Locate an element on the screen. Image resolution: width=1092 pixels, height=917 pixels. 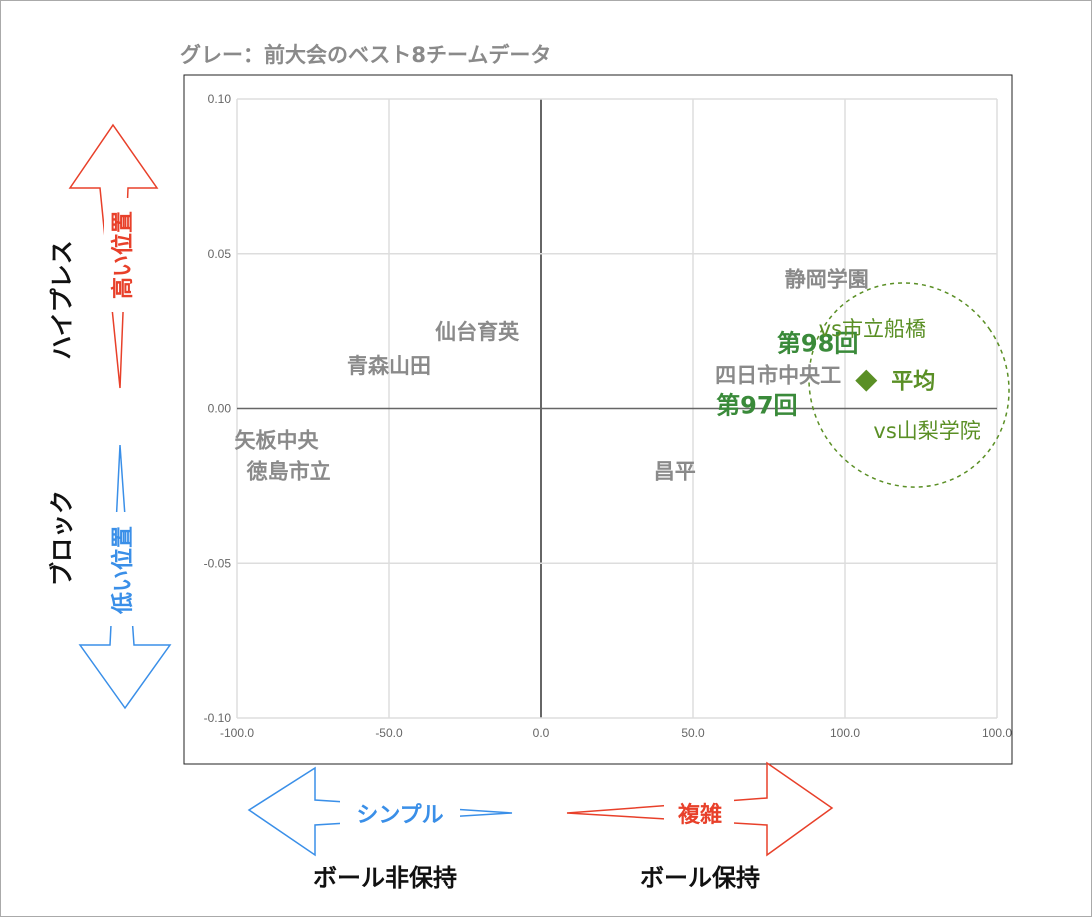
y-tick-label: -0.10 is located at coordinates (218, 718).